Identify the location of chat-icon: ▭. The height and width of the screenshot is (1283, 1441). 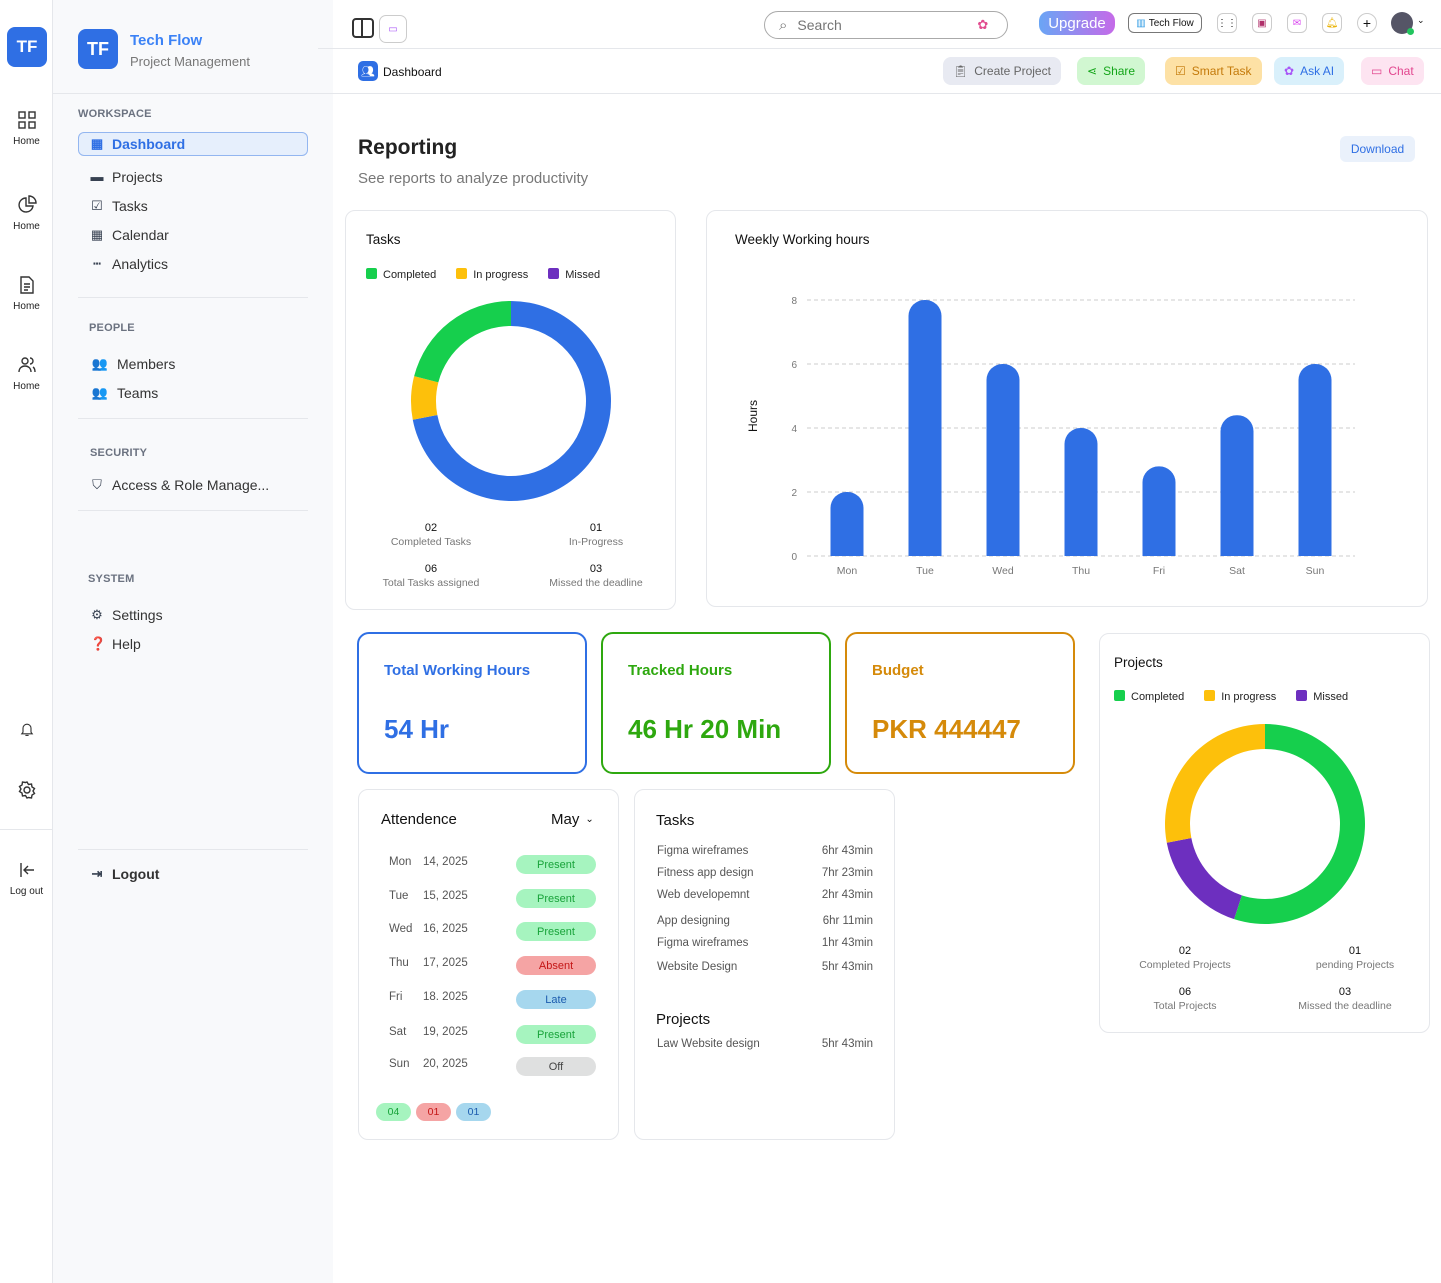
(1377, 71).